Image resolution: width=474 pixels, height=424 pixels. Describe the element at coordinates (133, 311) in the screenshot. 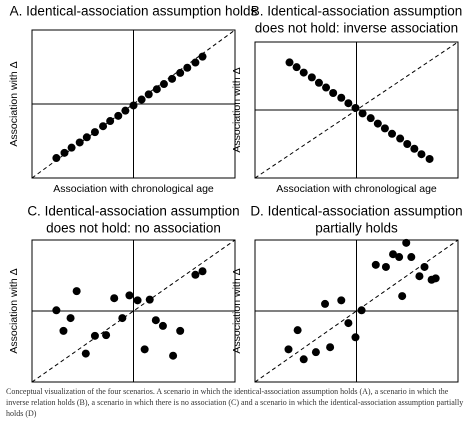

I see `identity-line` at that location.